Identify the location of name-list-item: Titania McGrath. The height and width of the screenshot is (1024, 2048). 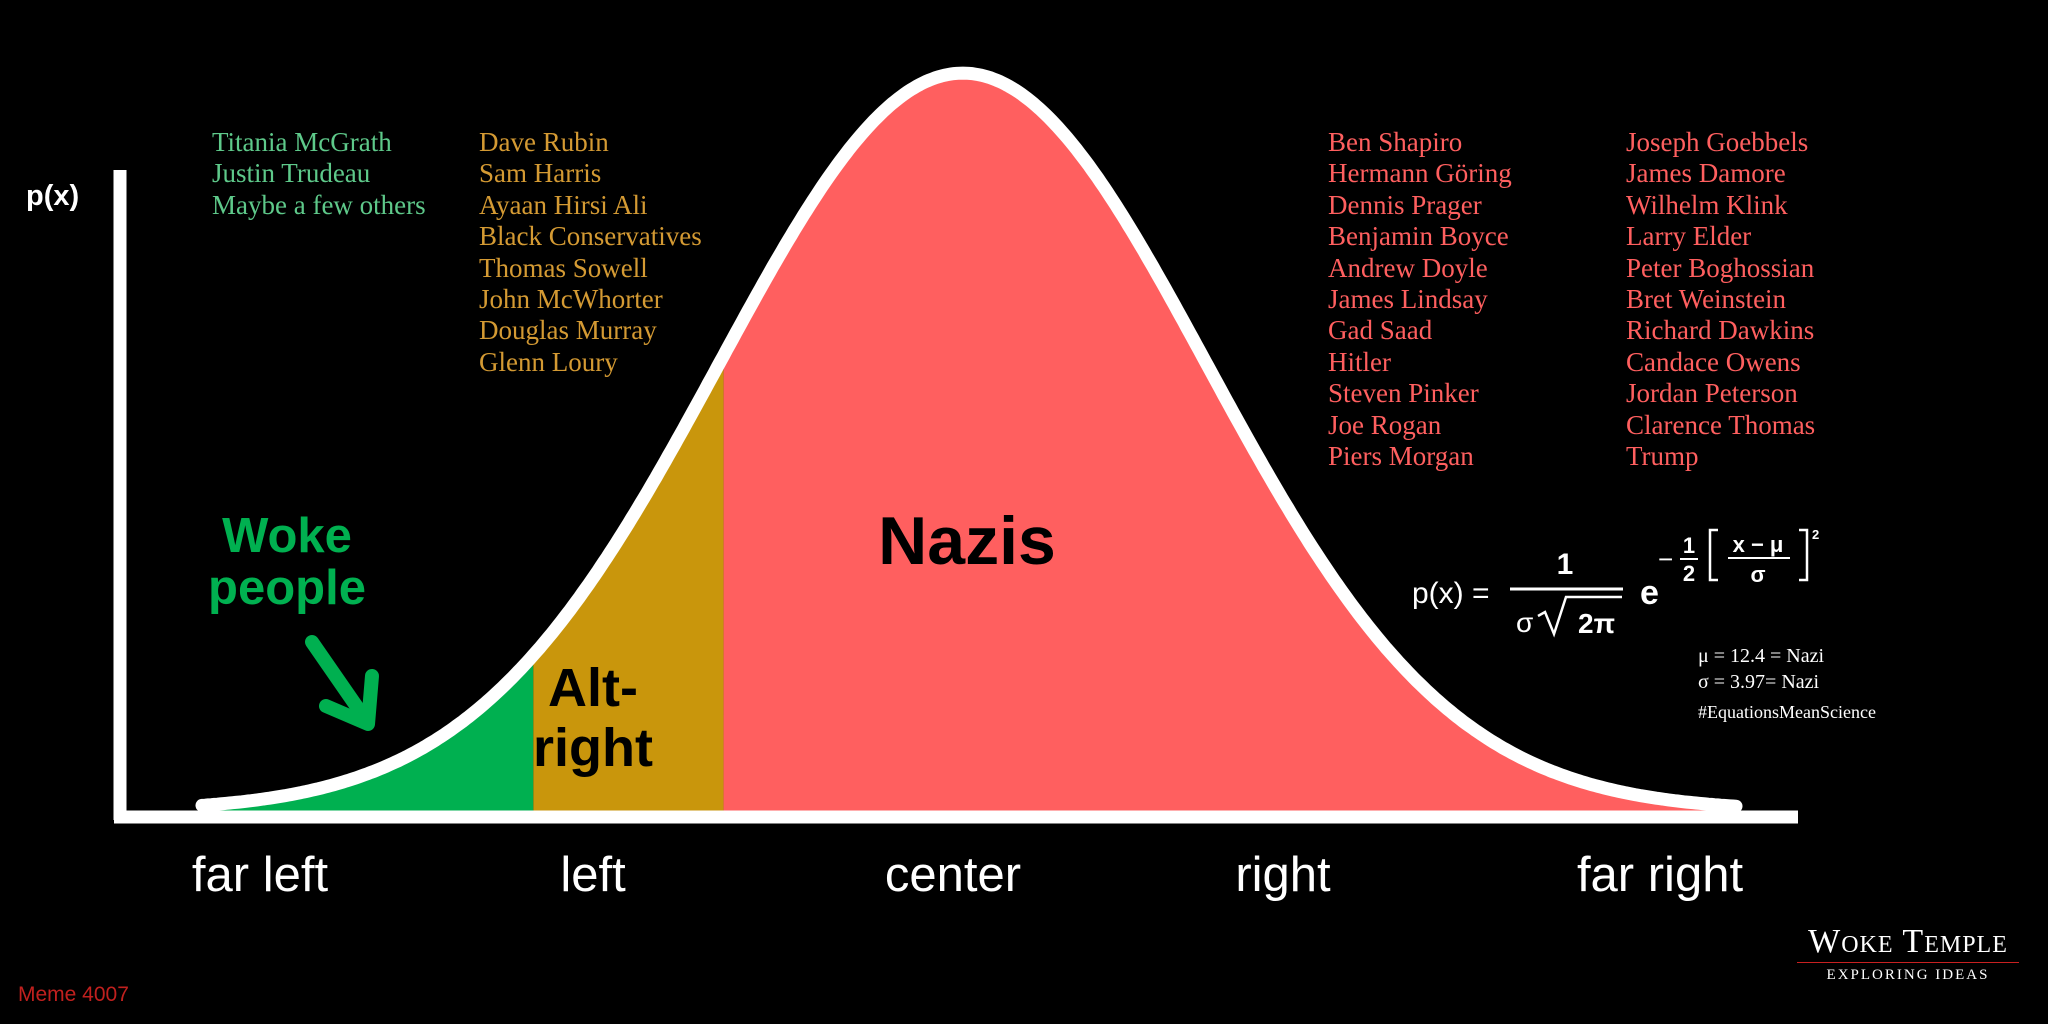
(302, 142).